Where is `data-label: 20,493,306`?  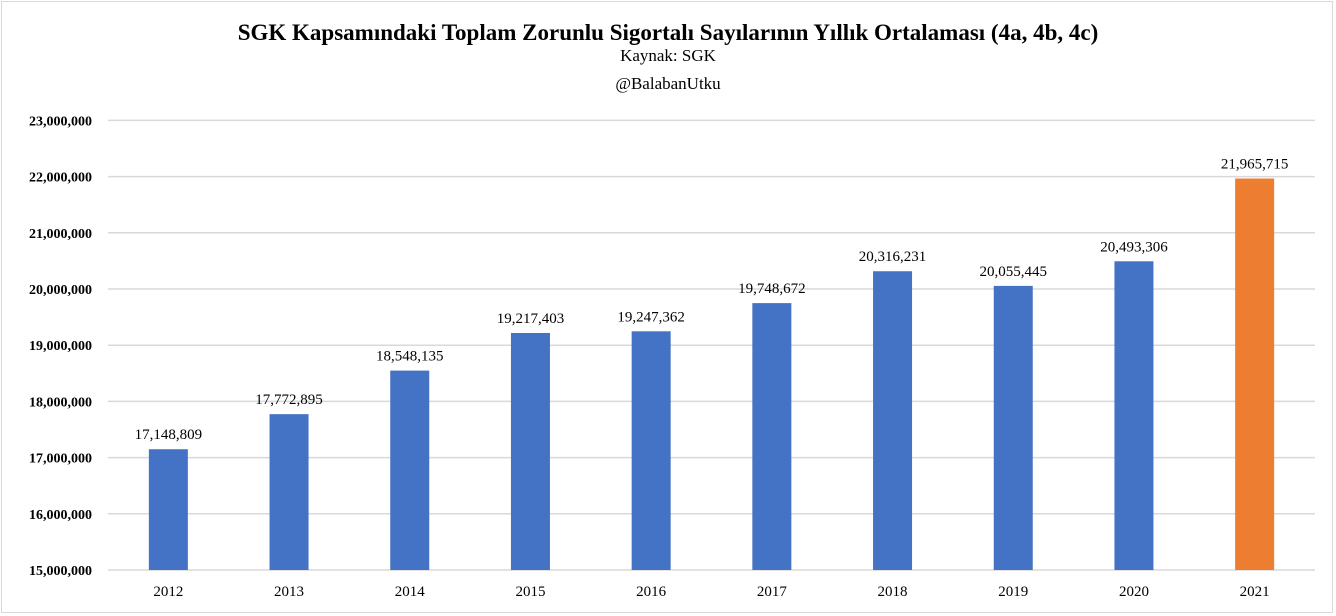
data-label: 20,493,306 is located at coordinates (1134, 247).